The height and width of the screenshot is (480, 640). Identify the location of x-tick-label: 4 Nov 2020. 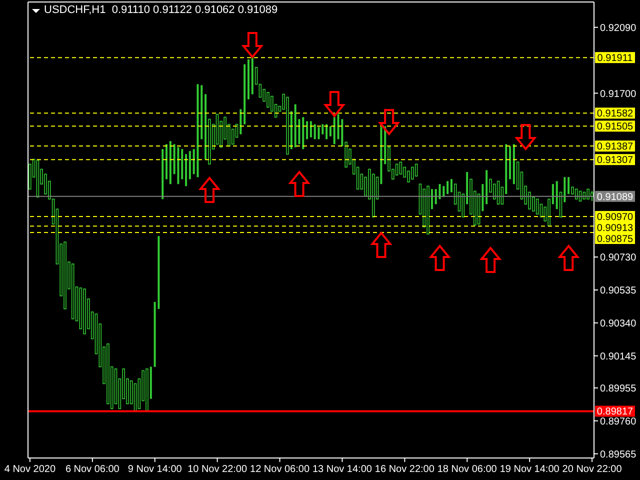
(30, 469).